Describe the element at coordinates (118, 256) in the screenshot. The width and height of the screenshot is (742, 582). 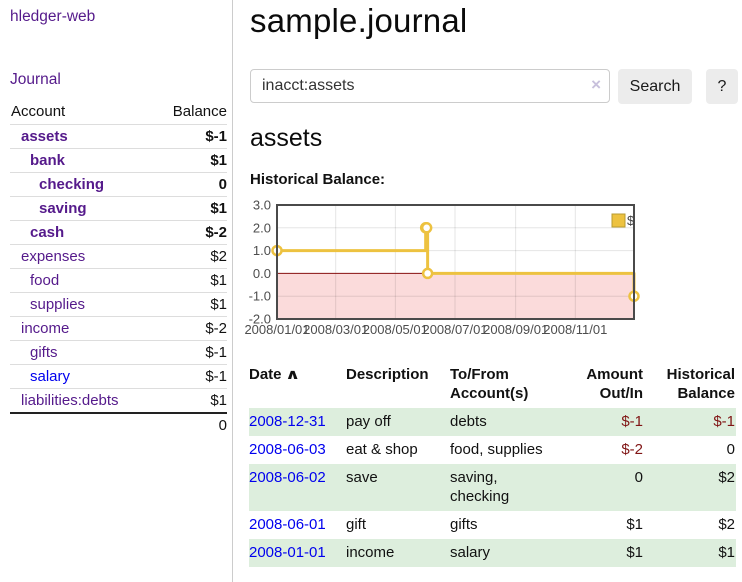
I see `account-row-expenses: expenses $2` at that location.